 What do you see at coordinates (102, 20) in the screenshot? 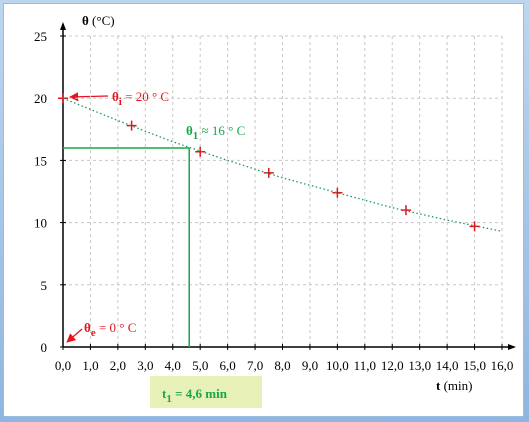
I see `axis-unit: (°C)` at bounding box center [102, 20].